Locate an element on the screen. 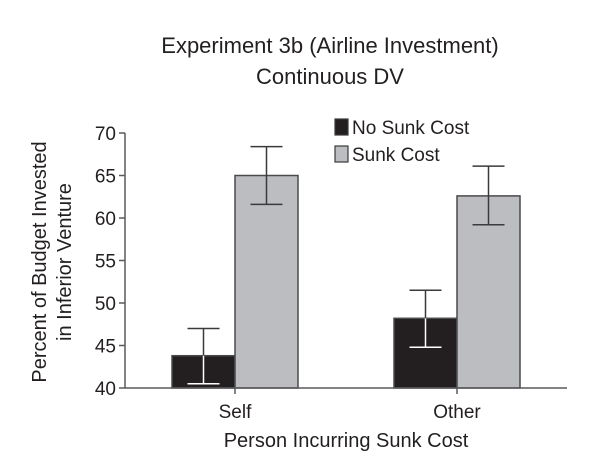  y-tick-label: 40 is located at coordinates (105, 389).